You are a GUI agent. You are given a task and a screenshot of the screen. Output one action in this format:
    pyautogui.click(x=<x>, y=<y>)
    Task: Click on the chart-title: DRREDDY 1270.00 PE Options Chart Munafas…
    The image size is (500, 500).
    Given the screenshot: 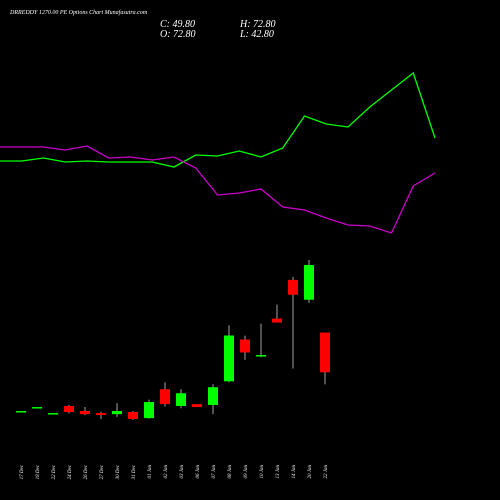 What is the action you would take?
    pyautogui.click(x=78, y=12)
    